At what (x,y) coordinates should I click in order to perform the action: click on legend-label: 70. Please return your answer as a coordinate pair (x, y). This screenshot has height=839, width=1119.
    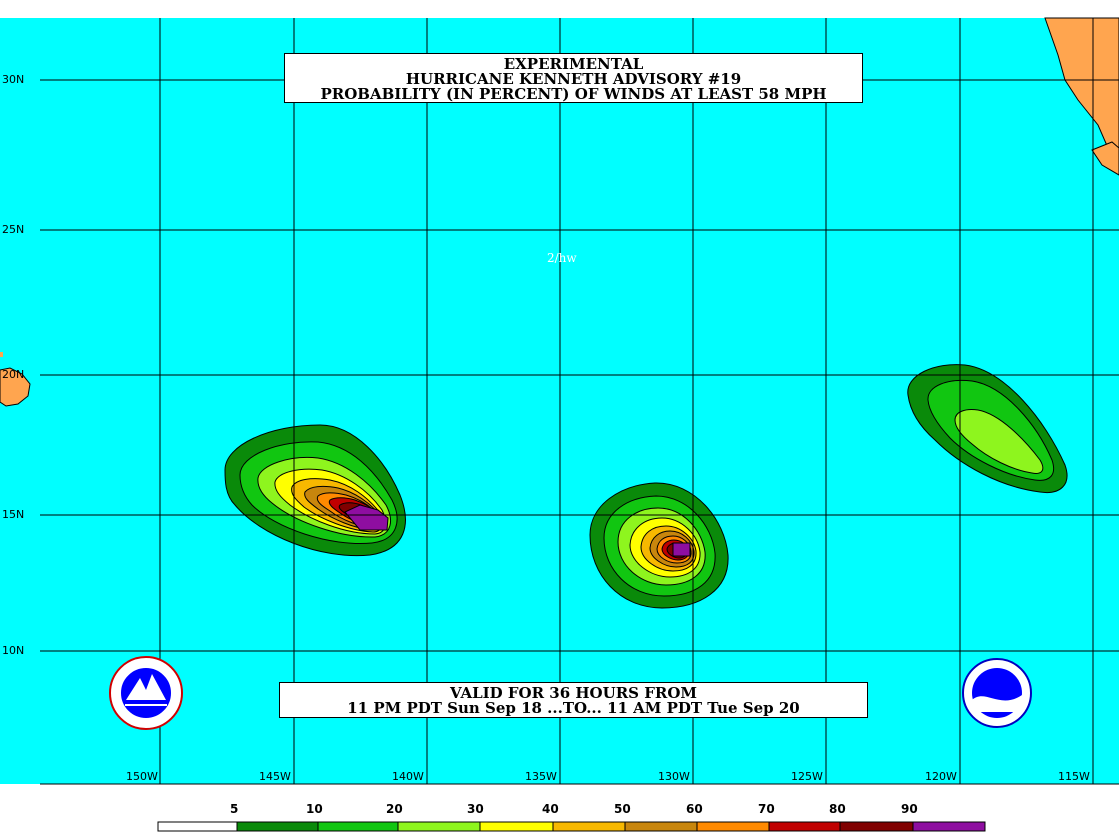
    Looking at the image, I should click on (766, 809).